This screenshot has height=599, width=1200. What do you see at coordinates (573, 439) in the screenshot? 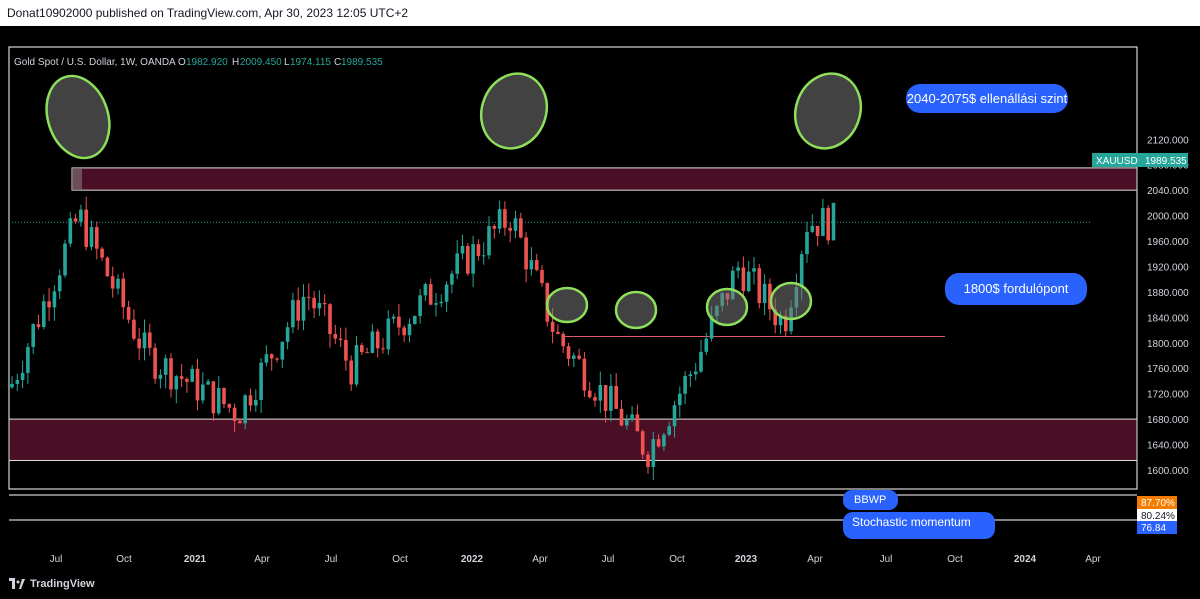
I see `support-zone` at bounding box center [573, 439].